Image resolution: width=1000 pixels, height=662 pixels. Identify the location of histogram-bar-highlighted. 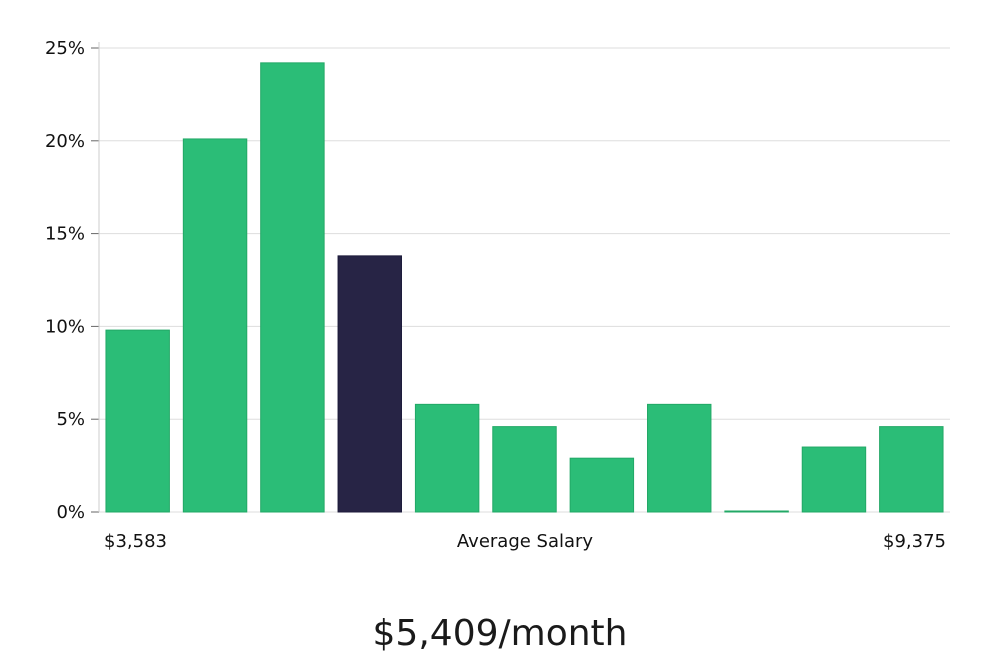
(369, 384).